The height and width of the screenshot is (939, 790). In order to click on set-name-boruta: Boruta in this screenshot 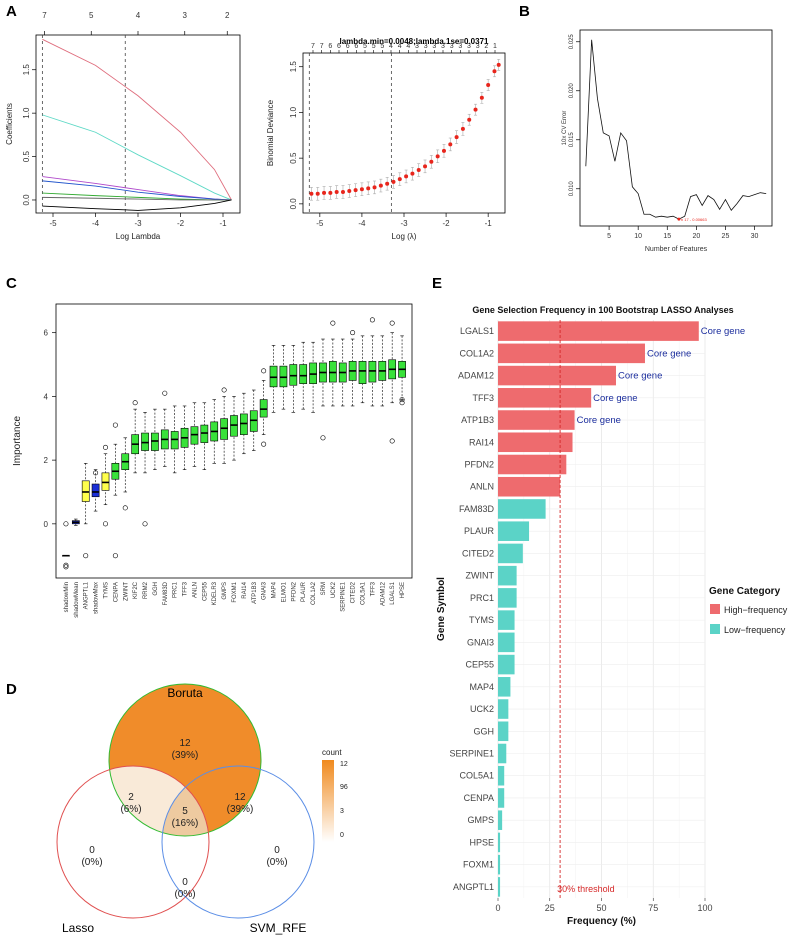, I will do `click(185, 693)`.